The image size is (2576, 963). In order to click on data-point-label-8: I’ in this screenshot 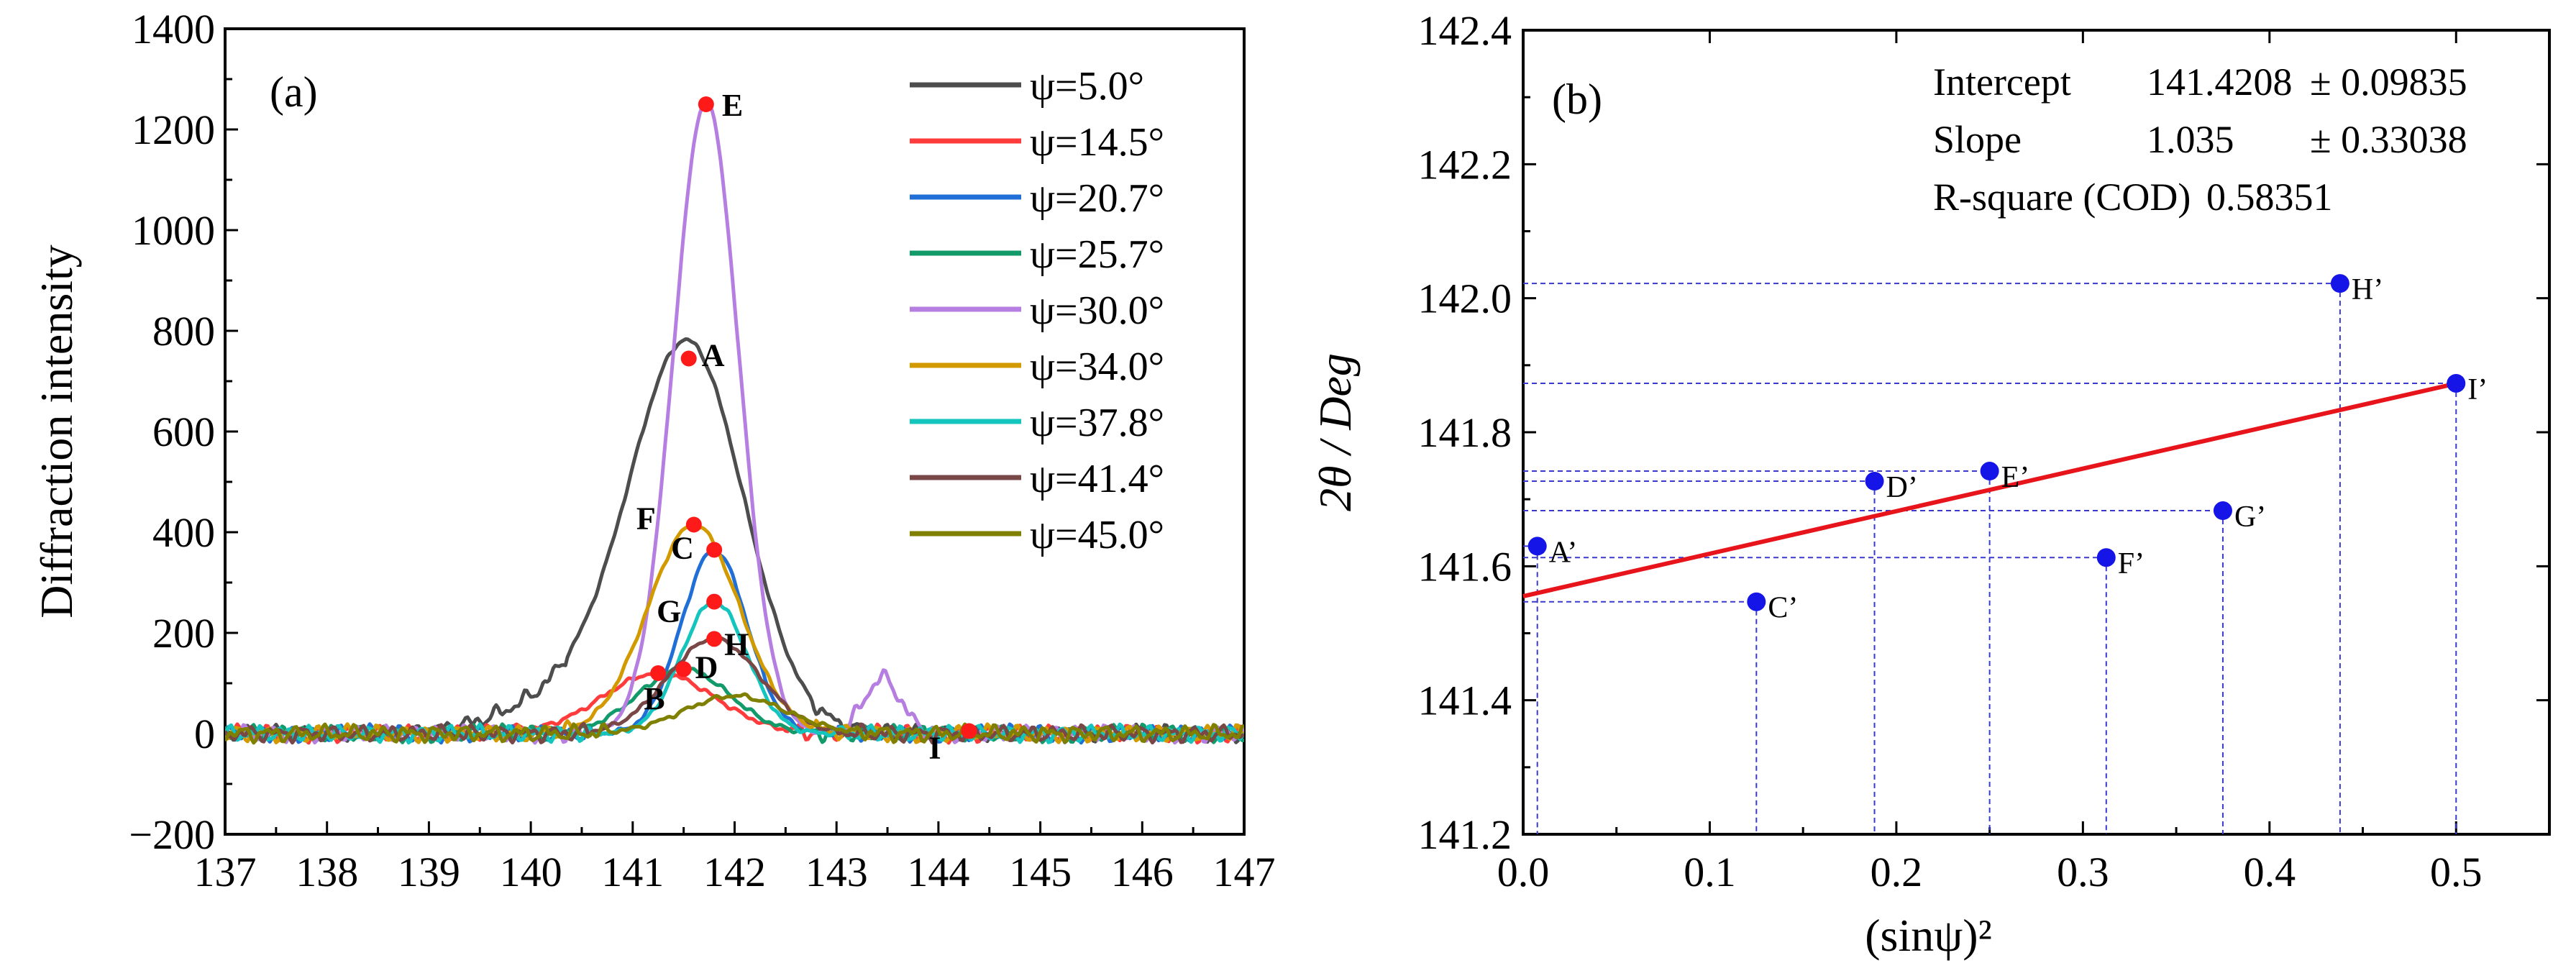, I will do `click(2477, 389)`.